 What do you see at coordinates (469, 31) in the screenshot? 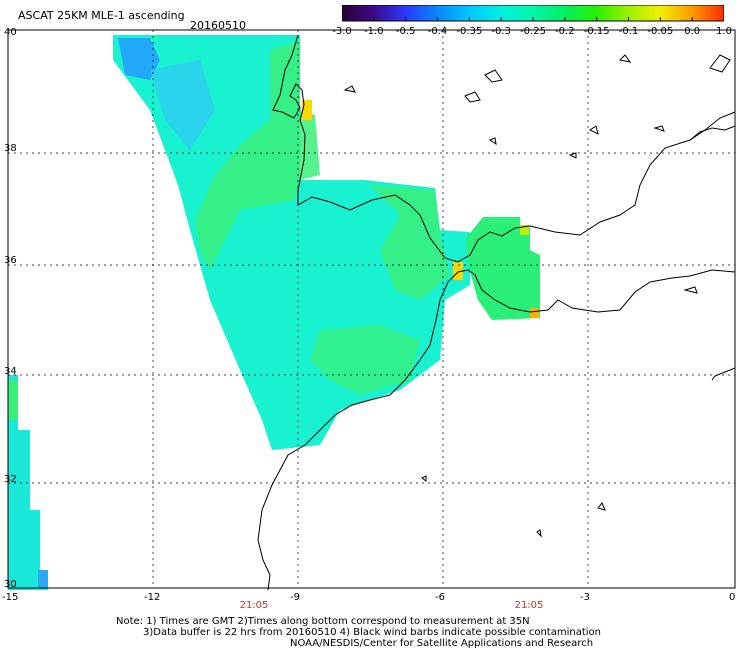
I see `colorbar-tick-label: -0.35` at bounding box center [469, 31].